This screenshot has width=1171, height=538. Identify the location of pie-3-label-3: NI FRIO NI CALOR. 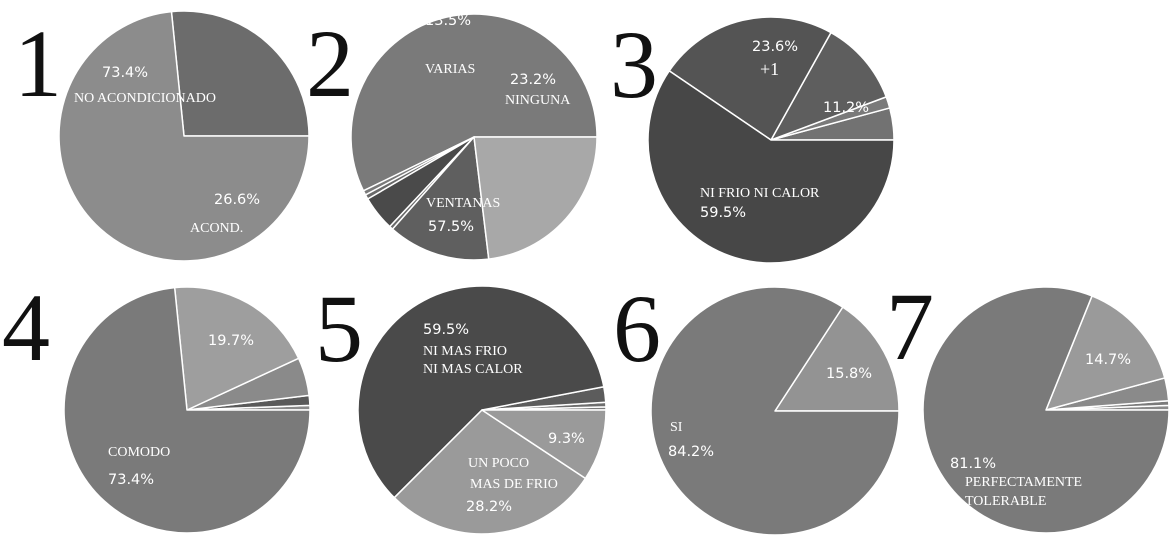
(760, 193).